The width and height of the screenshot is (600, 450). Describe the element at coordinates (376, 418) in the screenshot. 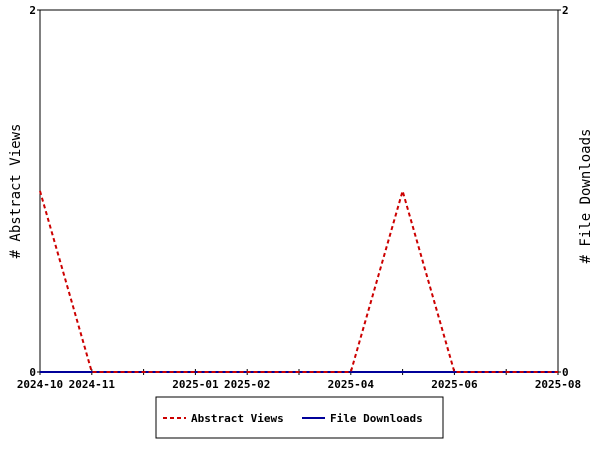

I see `legend-label-file-downloads: File Downloads` at that location.